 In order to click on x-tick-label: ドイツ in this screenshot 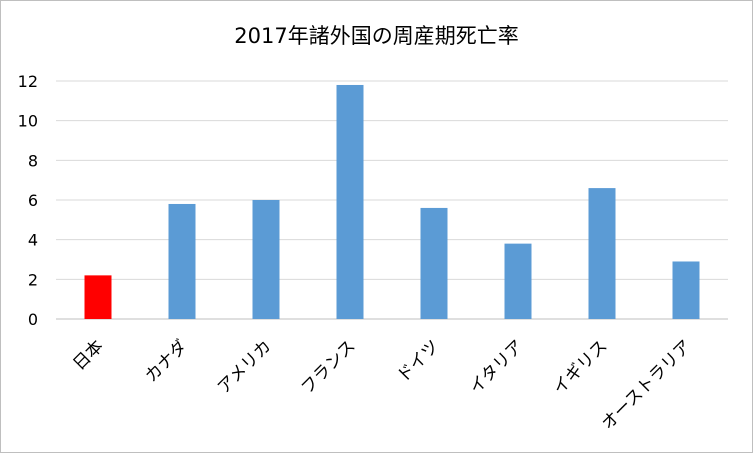, I will do `click(418, 361)`.